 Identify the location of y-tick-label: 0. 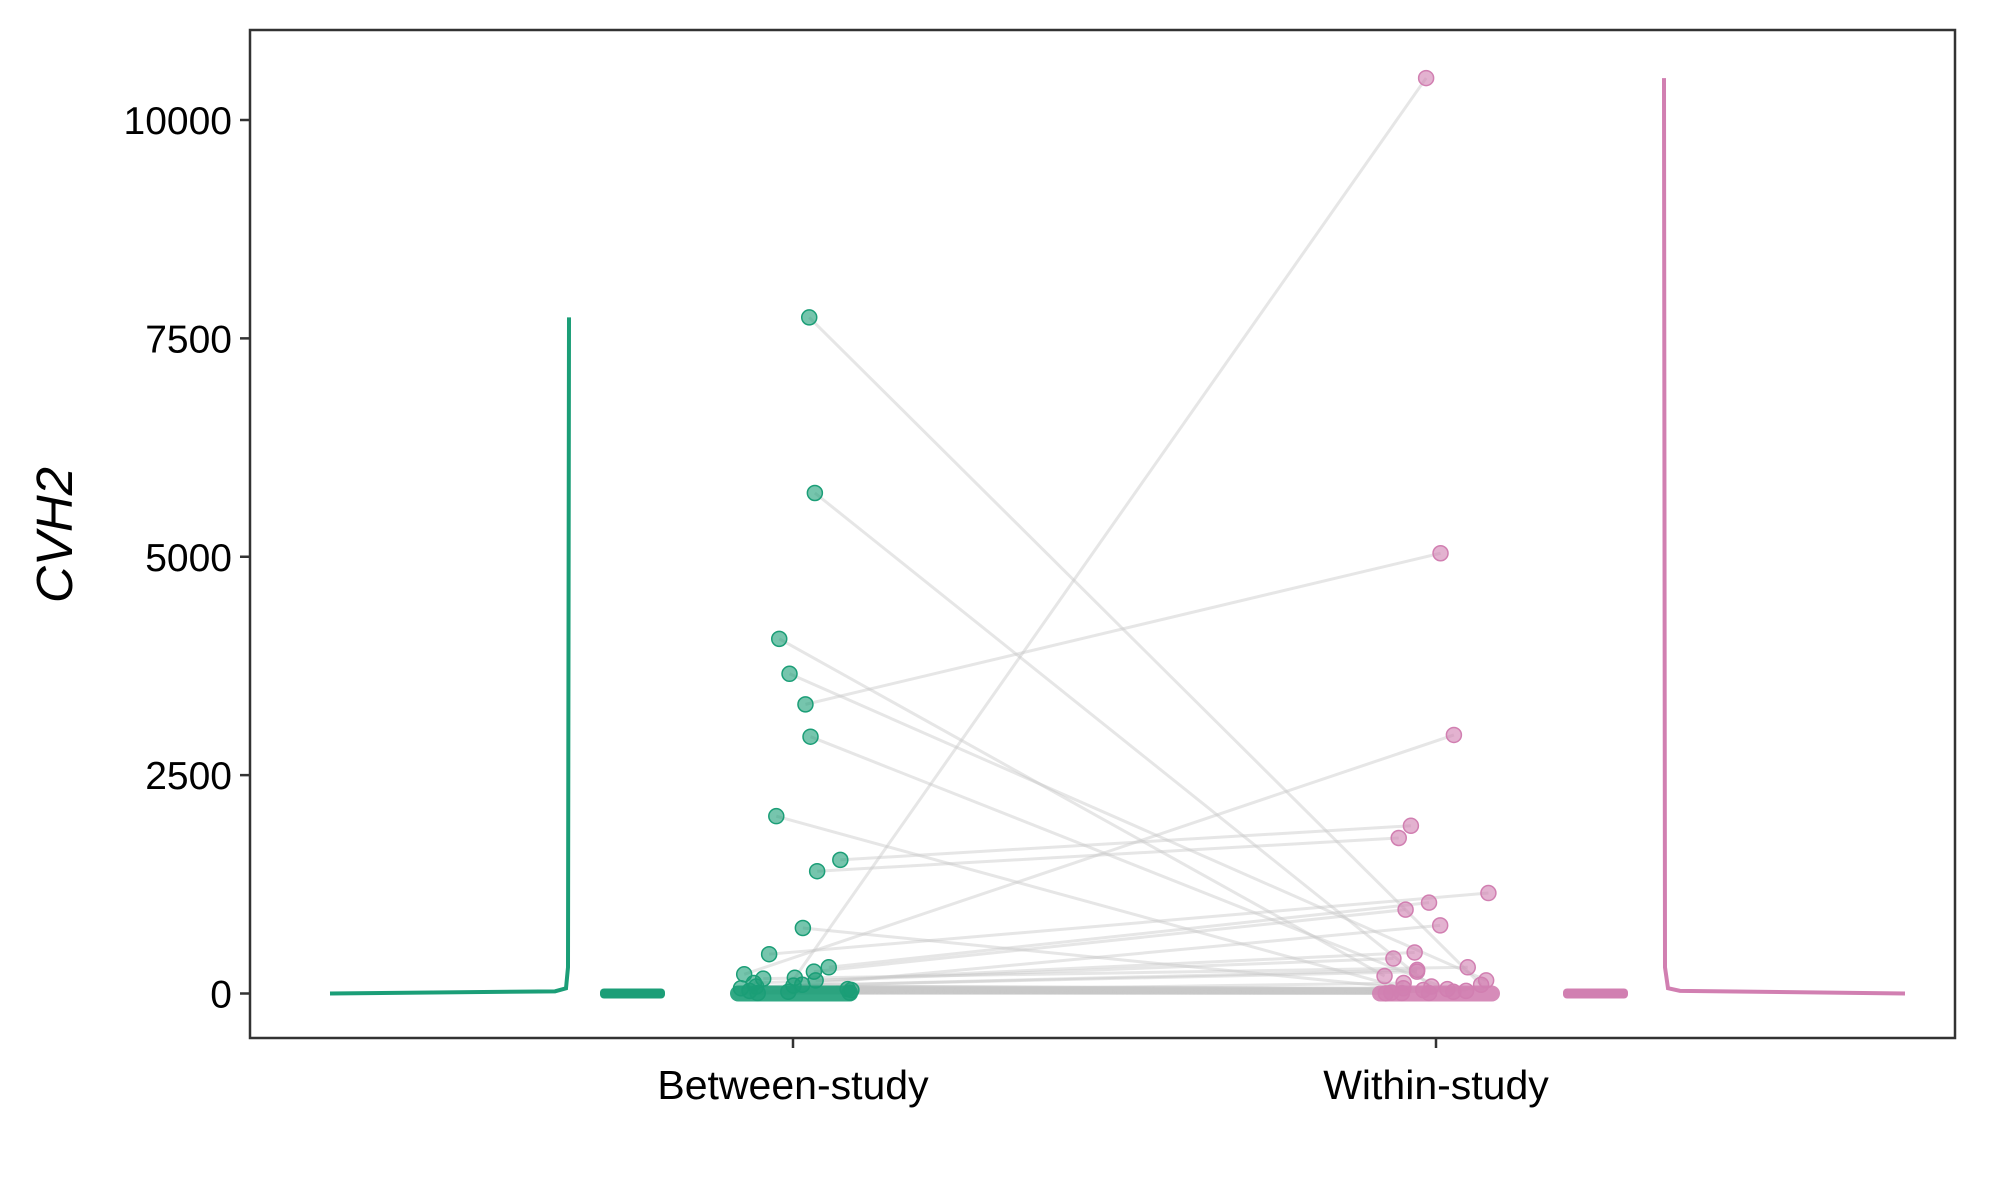
(221, 995).